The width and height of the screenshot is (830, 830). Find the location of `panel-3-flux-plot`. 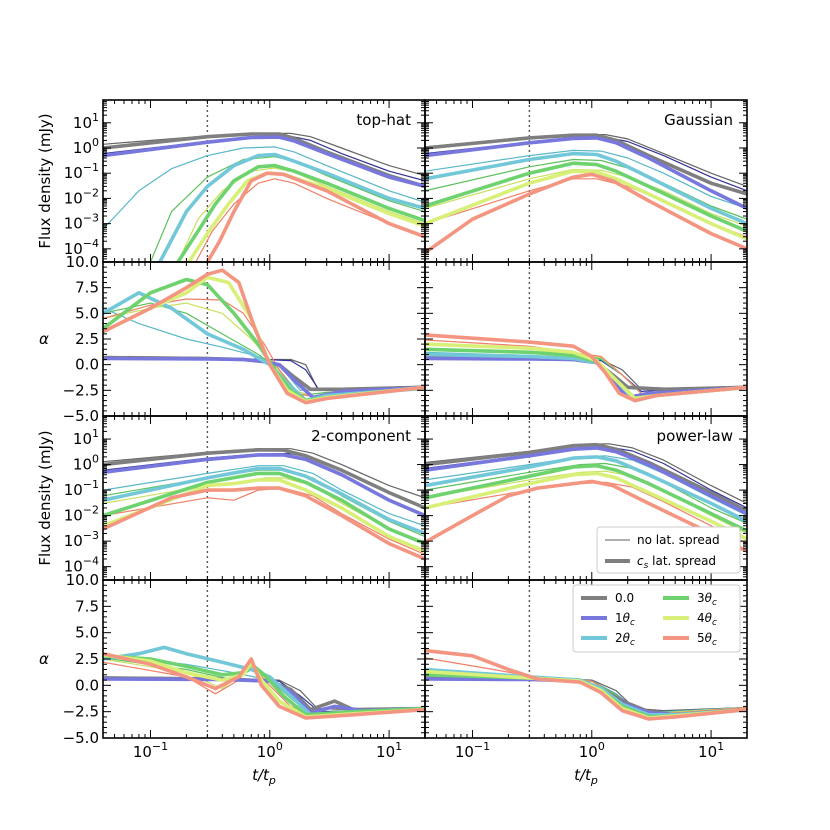

panel-3-flux-plot is located at coordinates (586, 498).